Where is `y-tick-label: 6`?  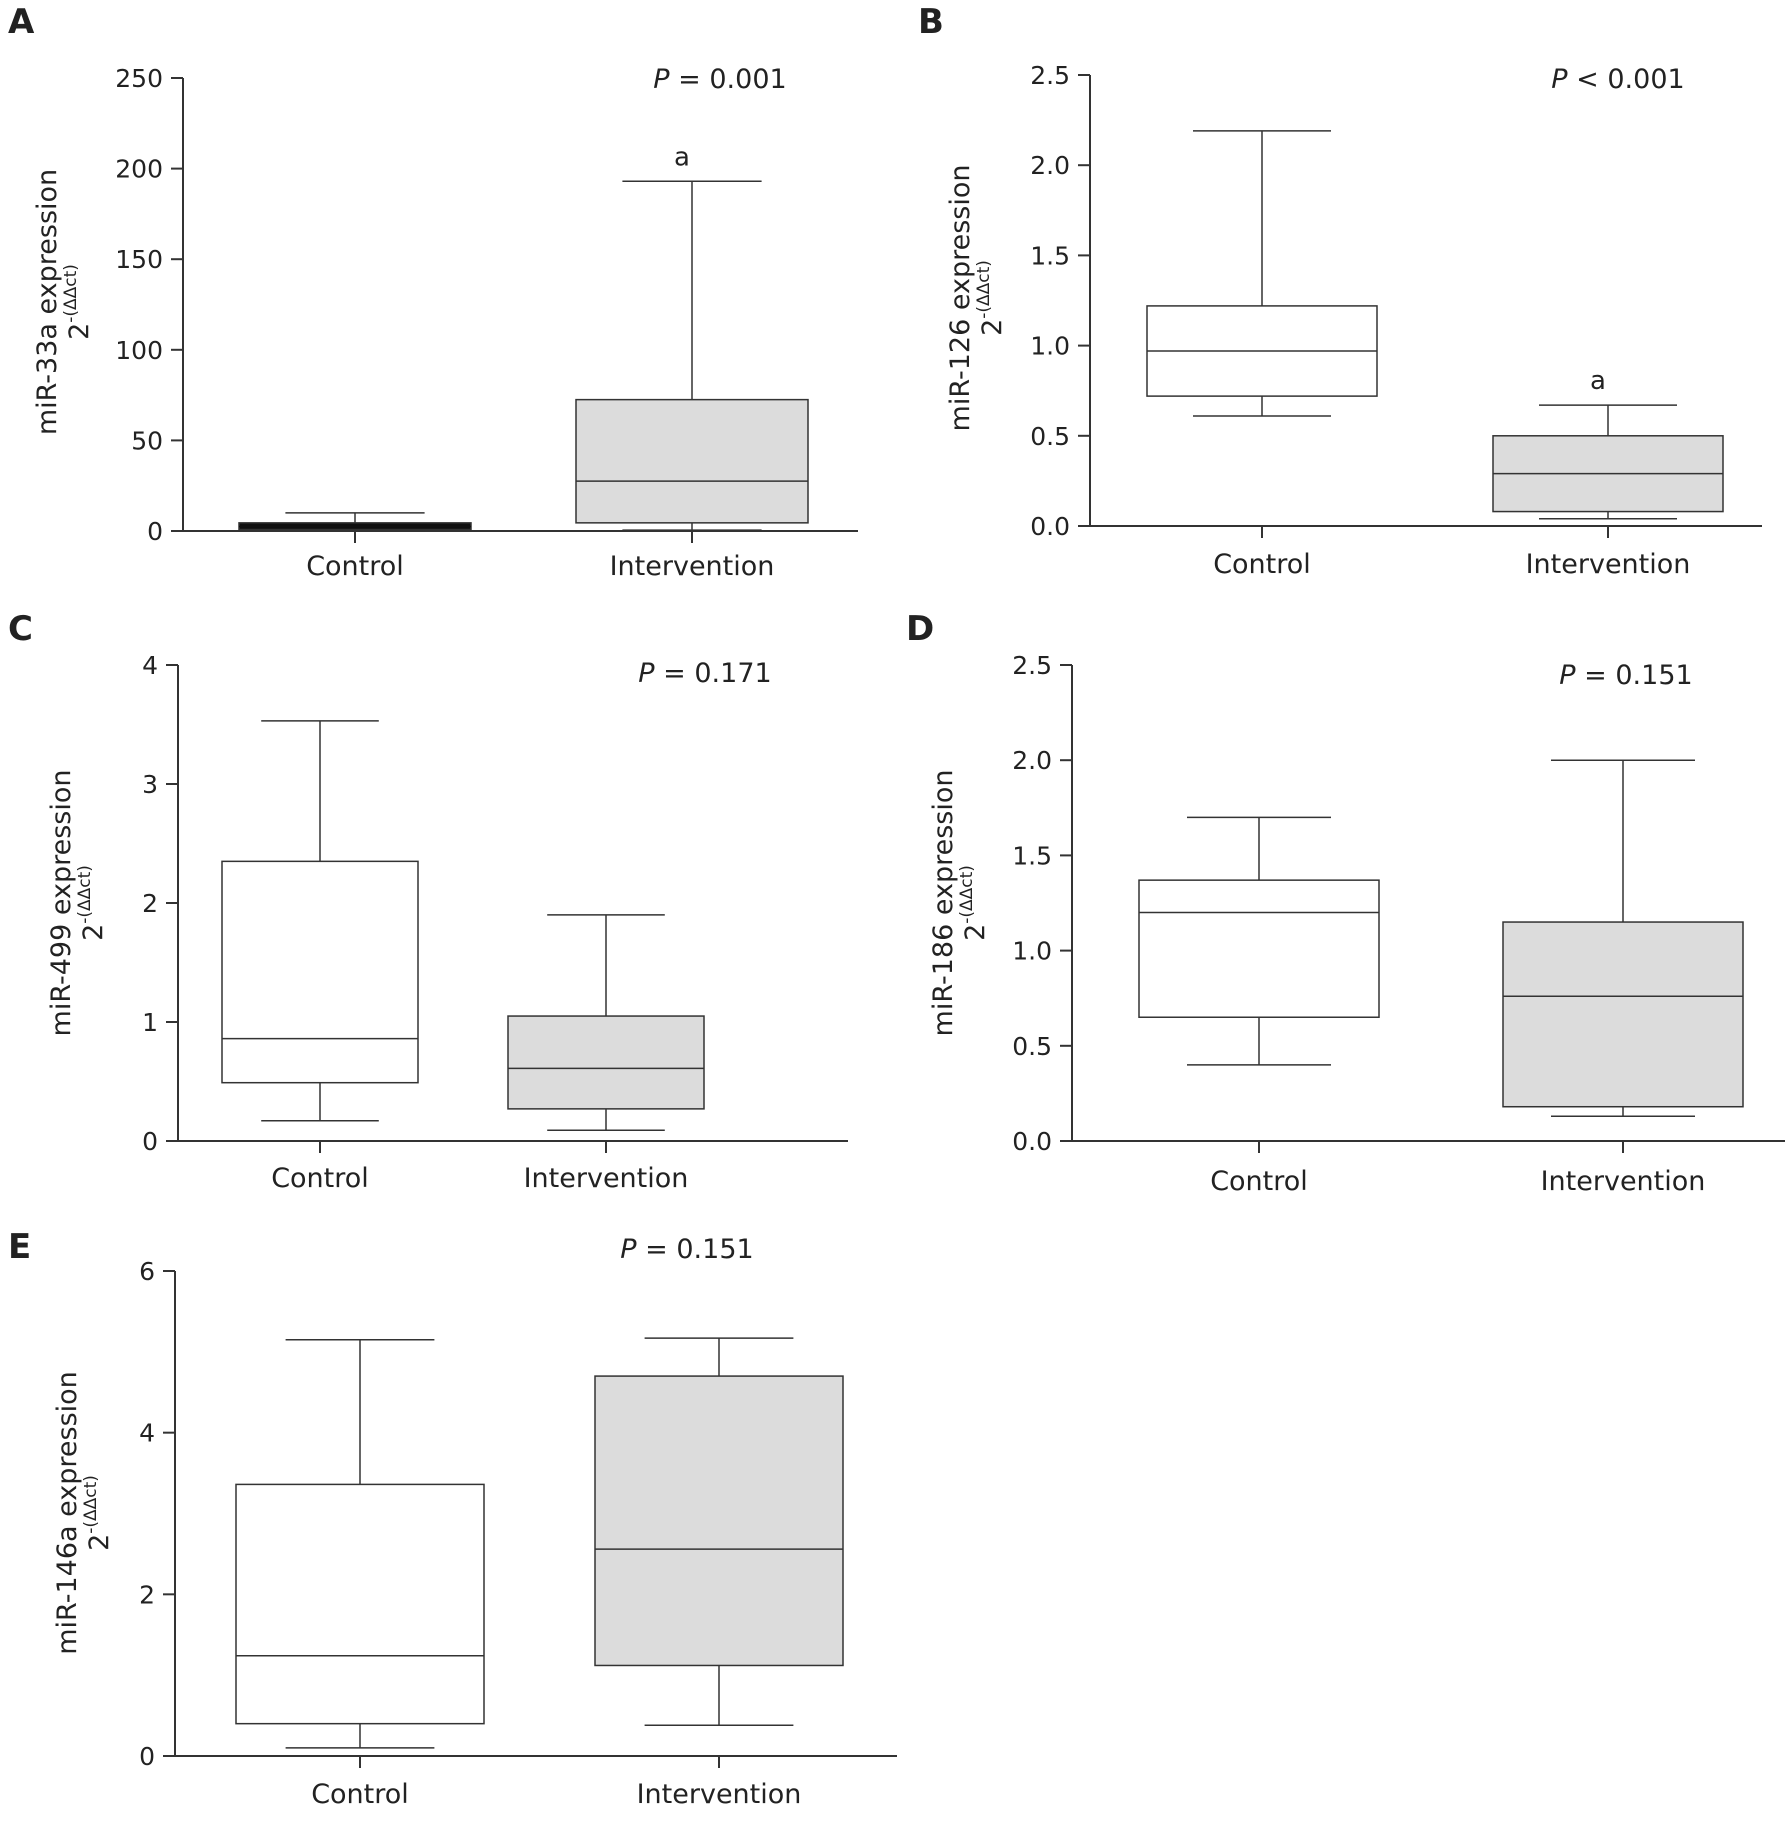
y-tick-label: 6 is located at coordinates (147, 1271).